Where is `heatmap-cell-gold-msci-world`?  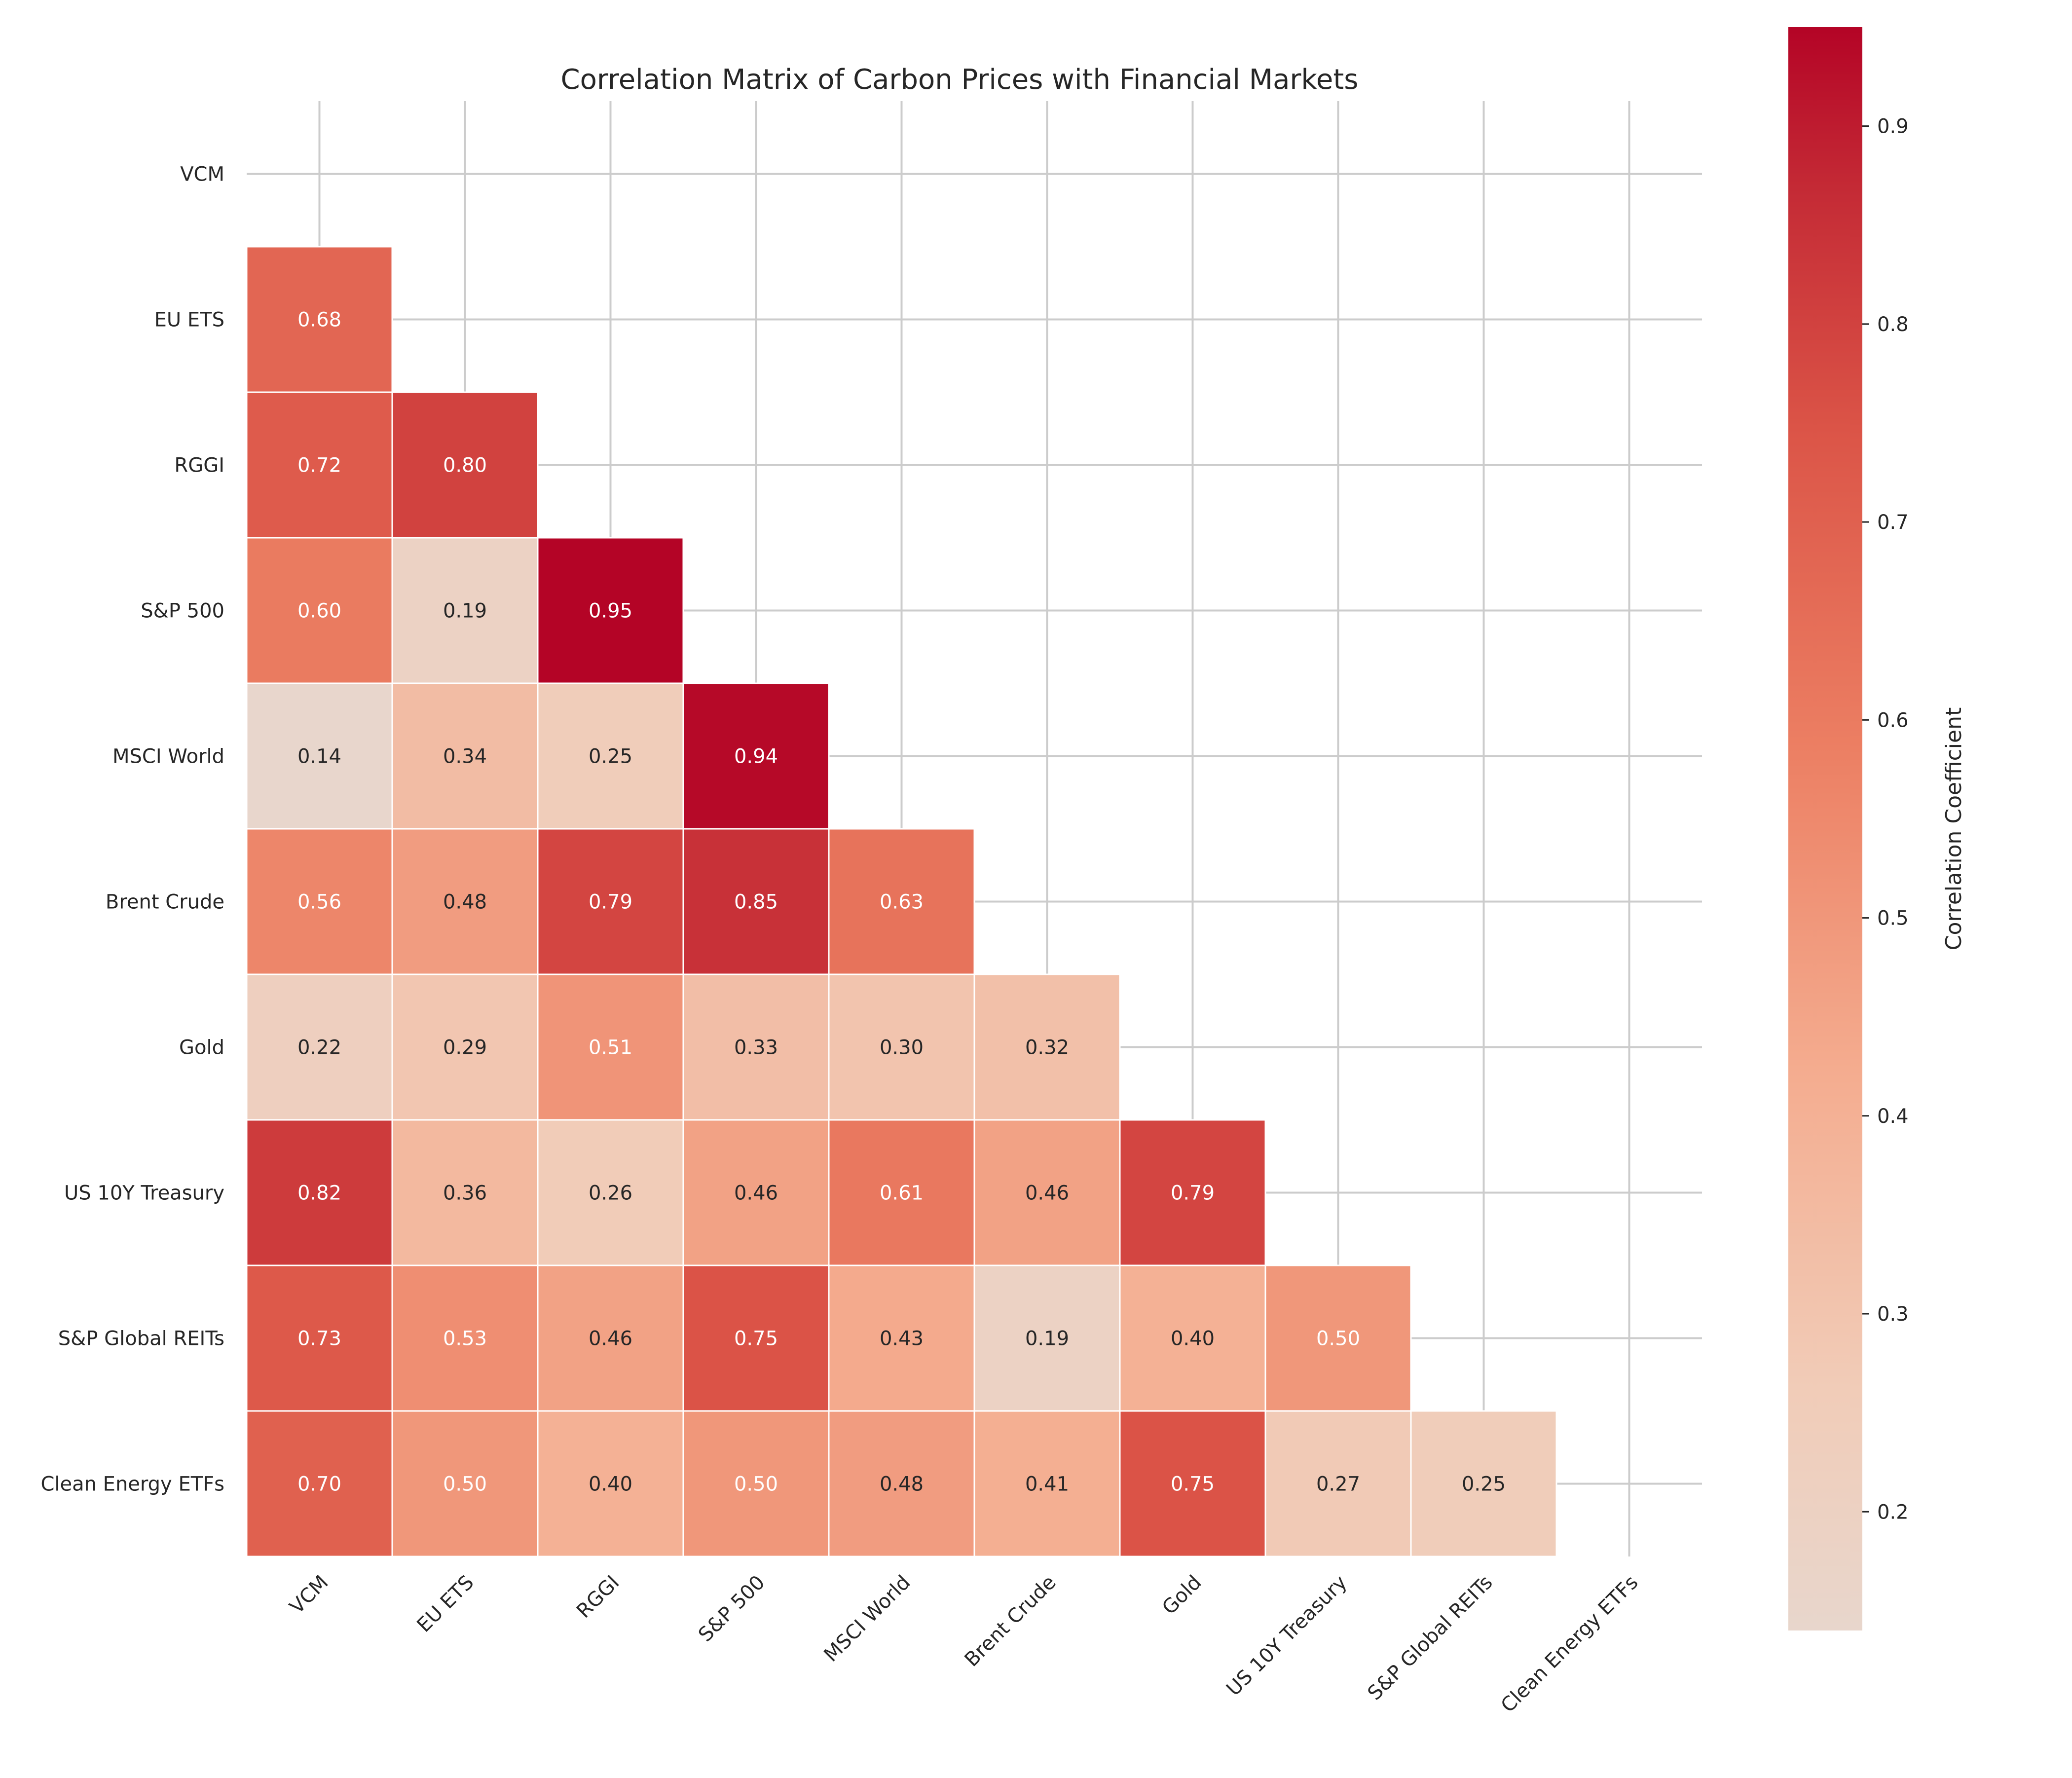
heatmap-cell-gold-msci-world is located at coordinates (902, 1047).